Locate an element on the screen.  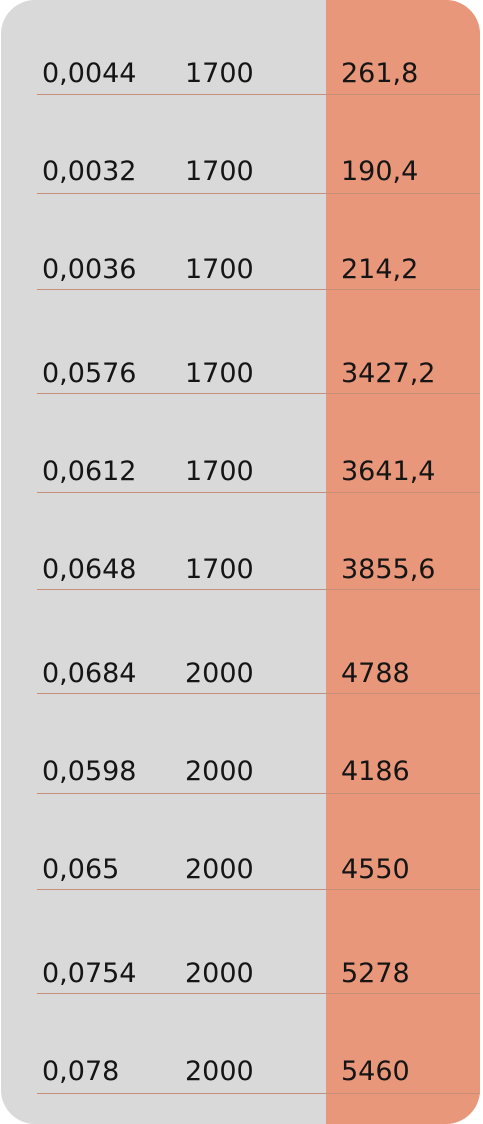
table-row: 0,0044 1700 261,8 is located at coordinates (240, 74).